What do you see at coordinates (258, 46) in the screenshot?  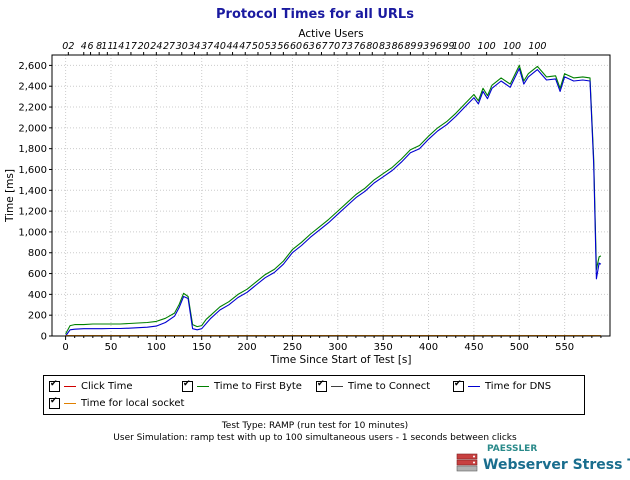 I see `top-tick-label: 50` at bounding box center [258, 46].